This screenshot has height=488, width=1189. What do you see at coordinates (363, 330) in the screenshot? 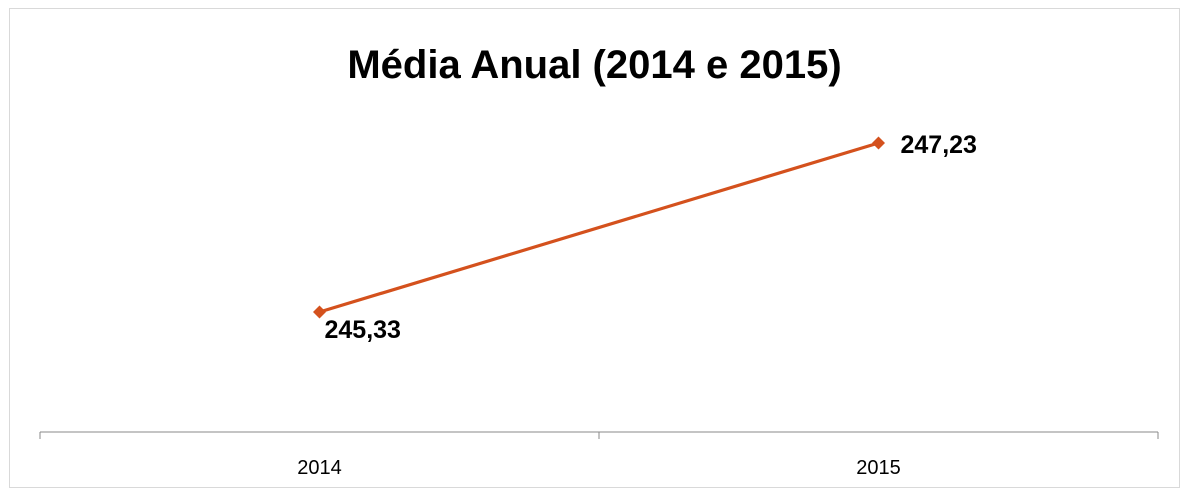
I see `data-label-2014: 245,33` at bounding box center [363, 330].